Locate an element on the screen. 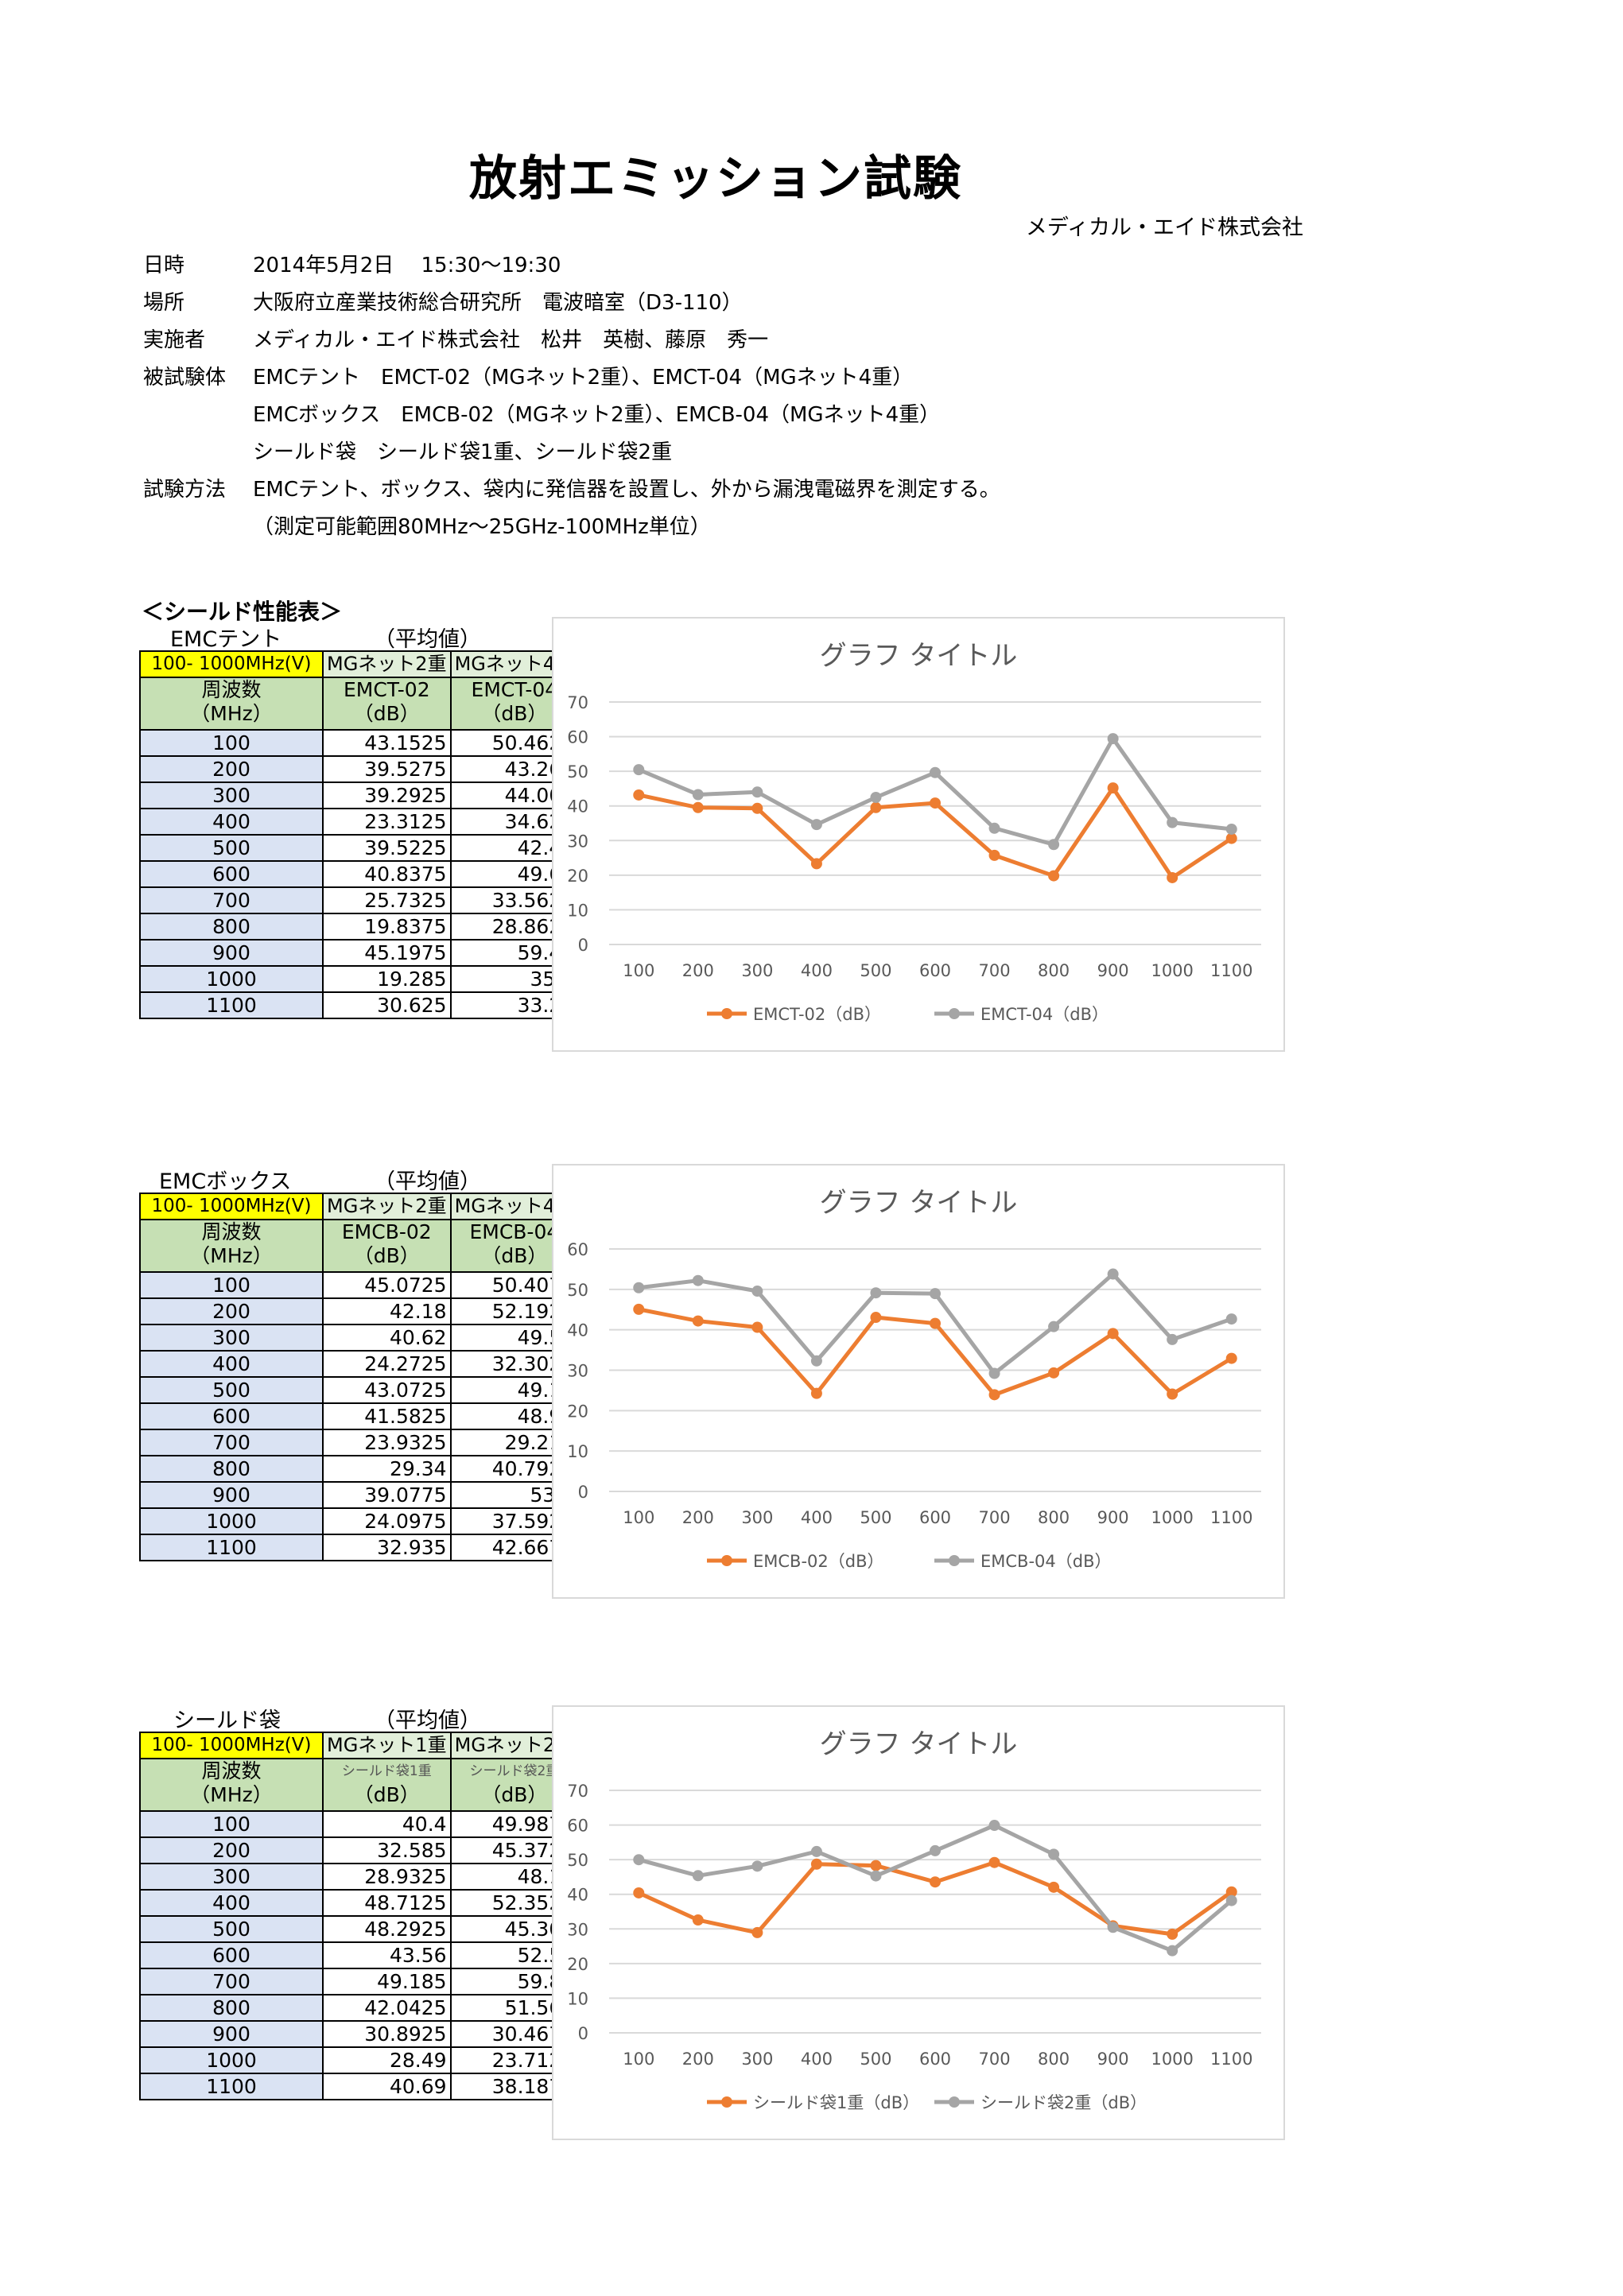  table-row: 900 45.1975 59.42 is located at coordinates (359, 953).